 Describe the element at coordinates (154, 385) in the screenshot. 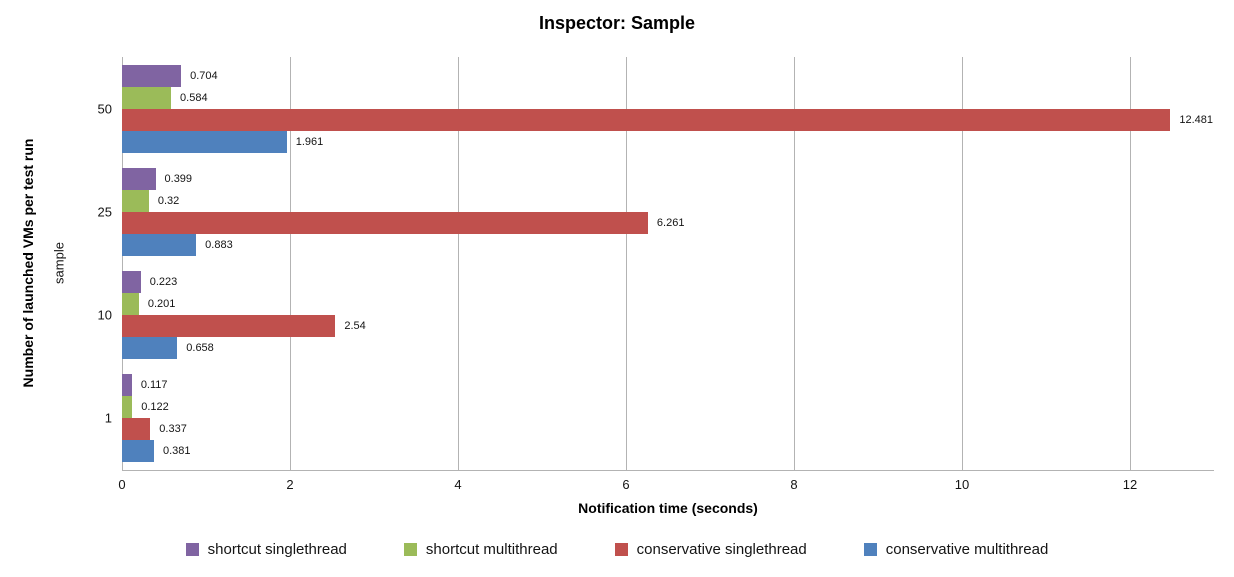

I see `bar-value-label-shortcut-singlethread-1: 0.117` at that location.